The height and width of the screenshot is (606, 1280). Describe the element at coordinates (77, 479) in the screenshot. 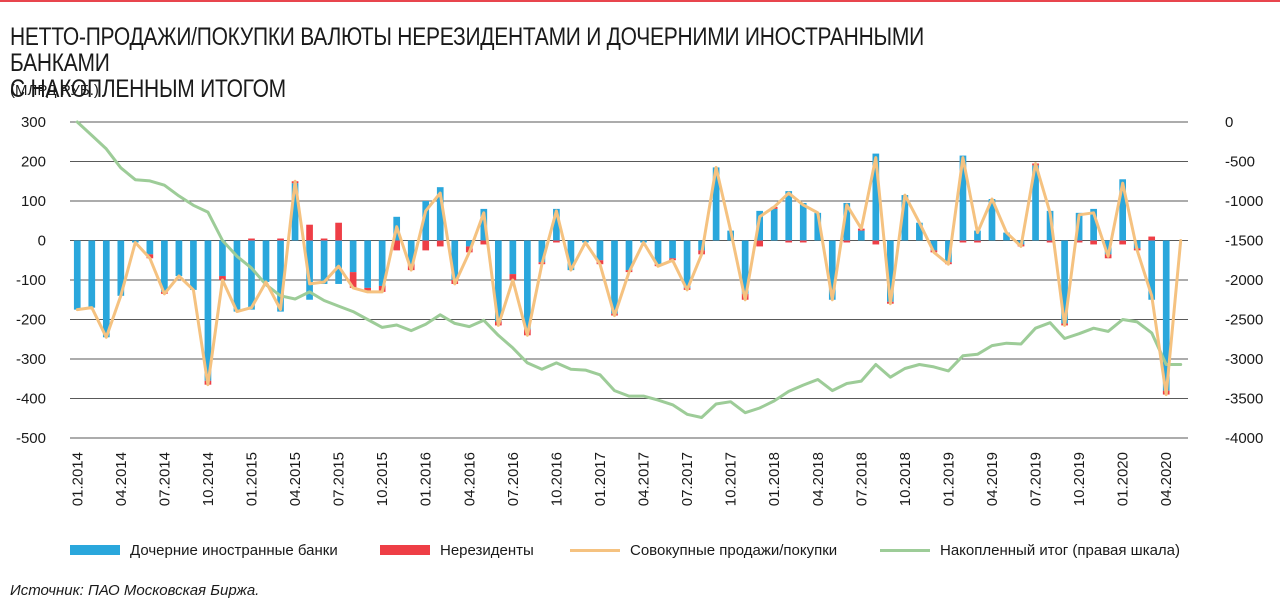

I see `x-tick-label: 01.2014` at that location.